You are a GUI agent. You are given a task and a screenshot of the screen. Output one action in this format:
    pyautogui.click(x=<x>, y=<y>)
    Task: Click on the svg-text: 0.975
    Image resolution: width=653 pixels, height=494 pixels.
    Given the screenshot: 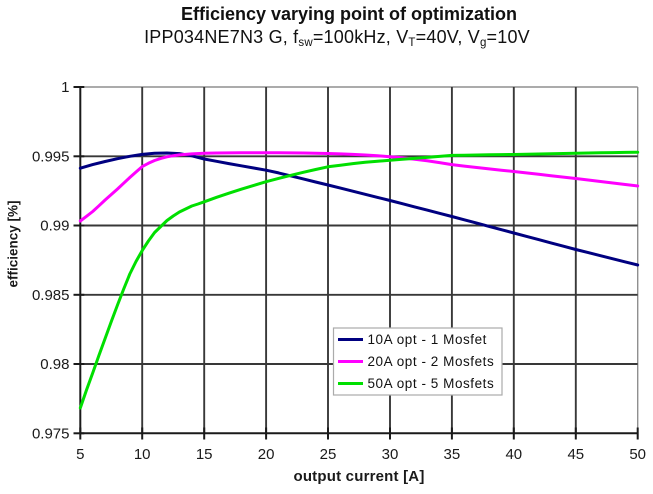 What is the action you would take?
    pyautogui.click(x=51, y=434)
    